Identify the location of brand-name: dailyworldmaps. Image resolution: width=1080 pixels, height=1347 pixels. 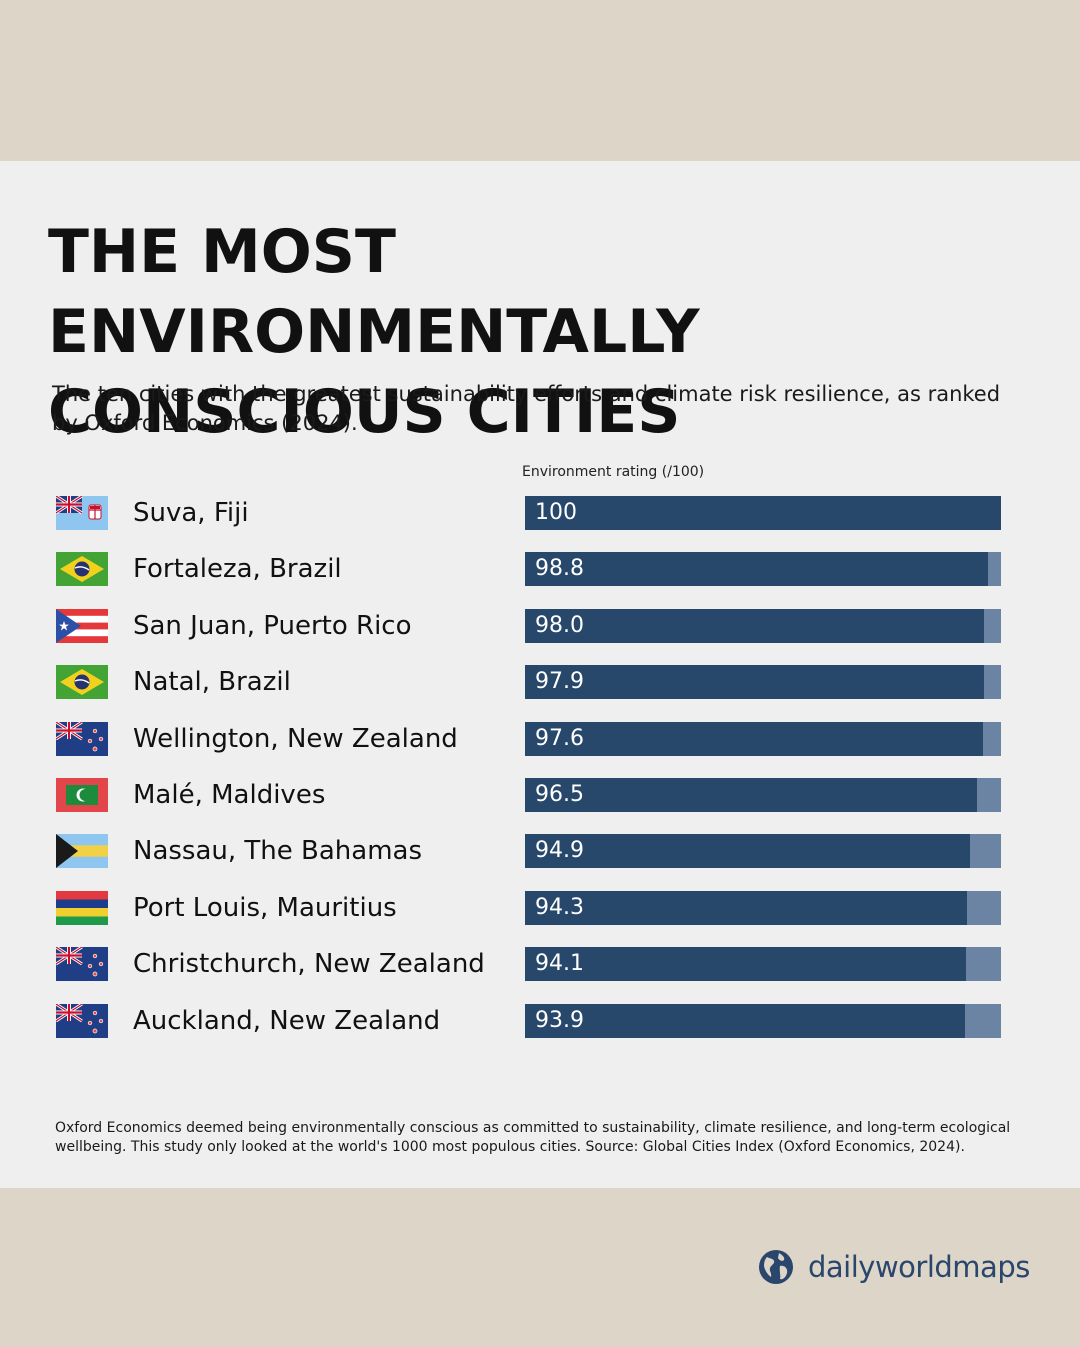
(919, 1267).